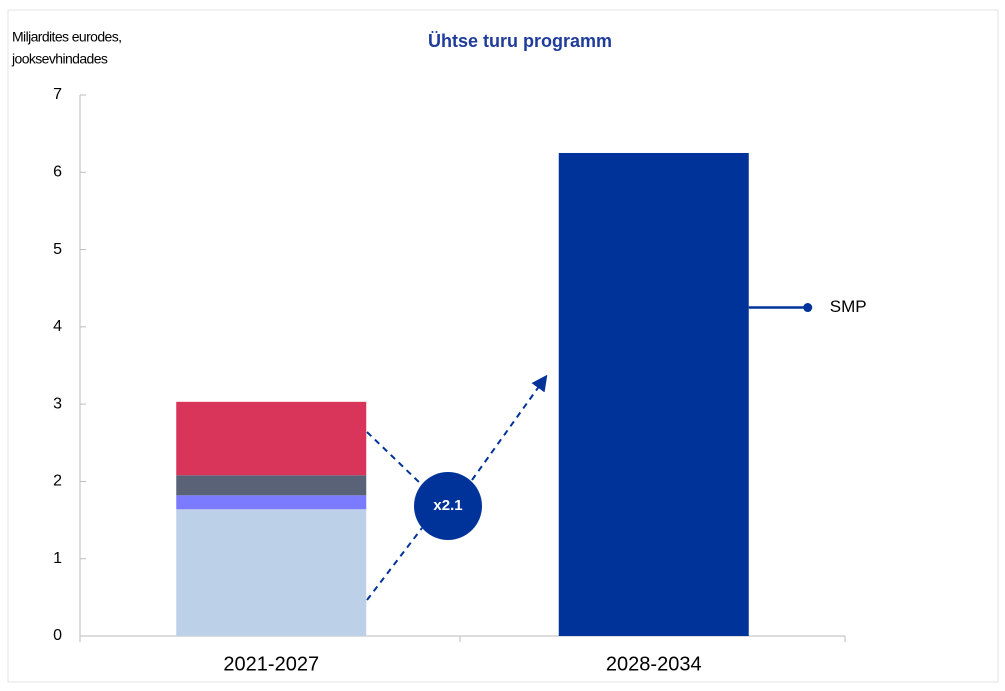 The image size is (1005, 691). I want to click on growth-arrows, so click(457, 487).